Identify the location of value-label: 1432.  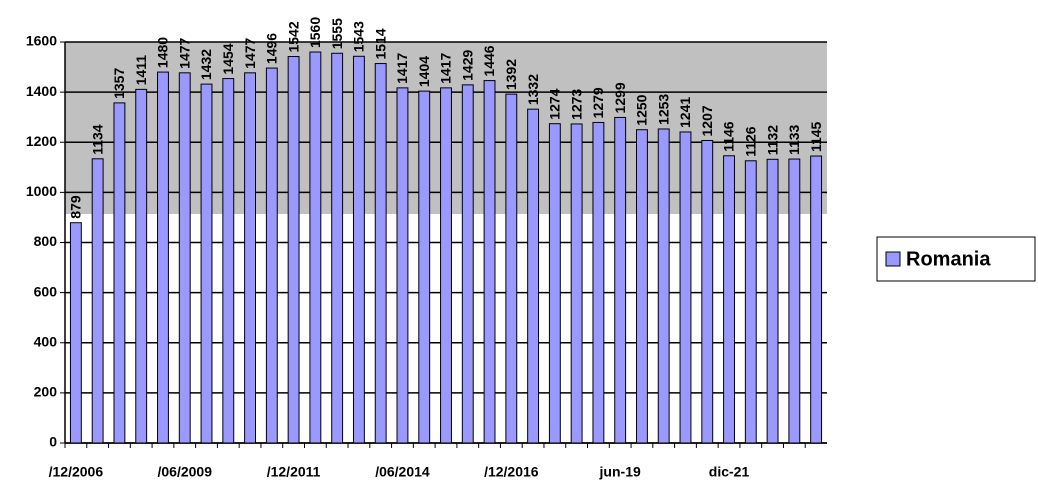
(206, 64).